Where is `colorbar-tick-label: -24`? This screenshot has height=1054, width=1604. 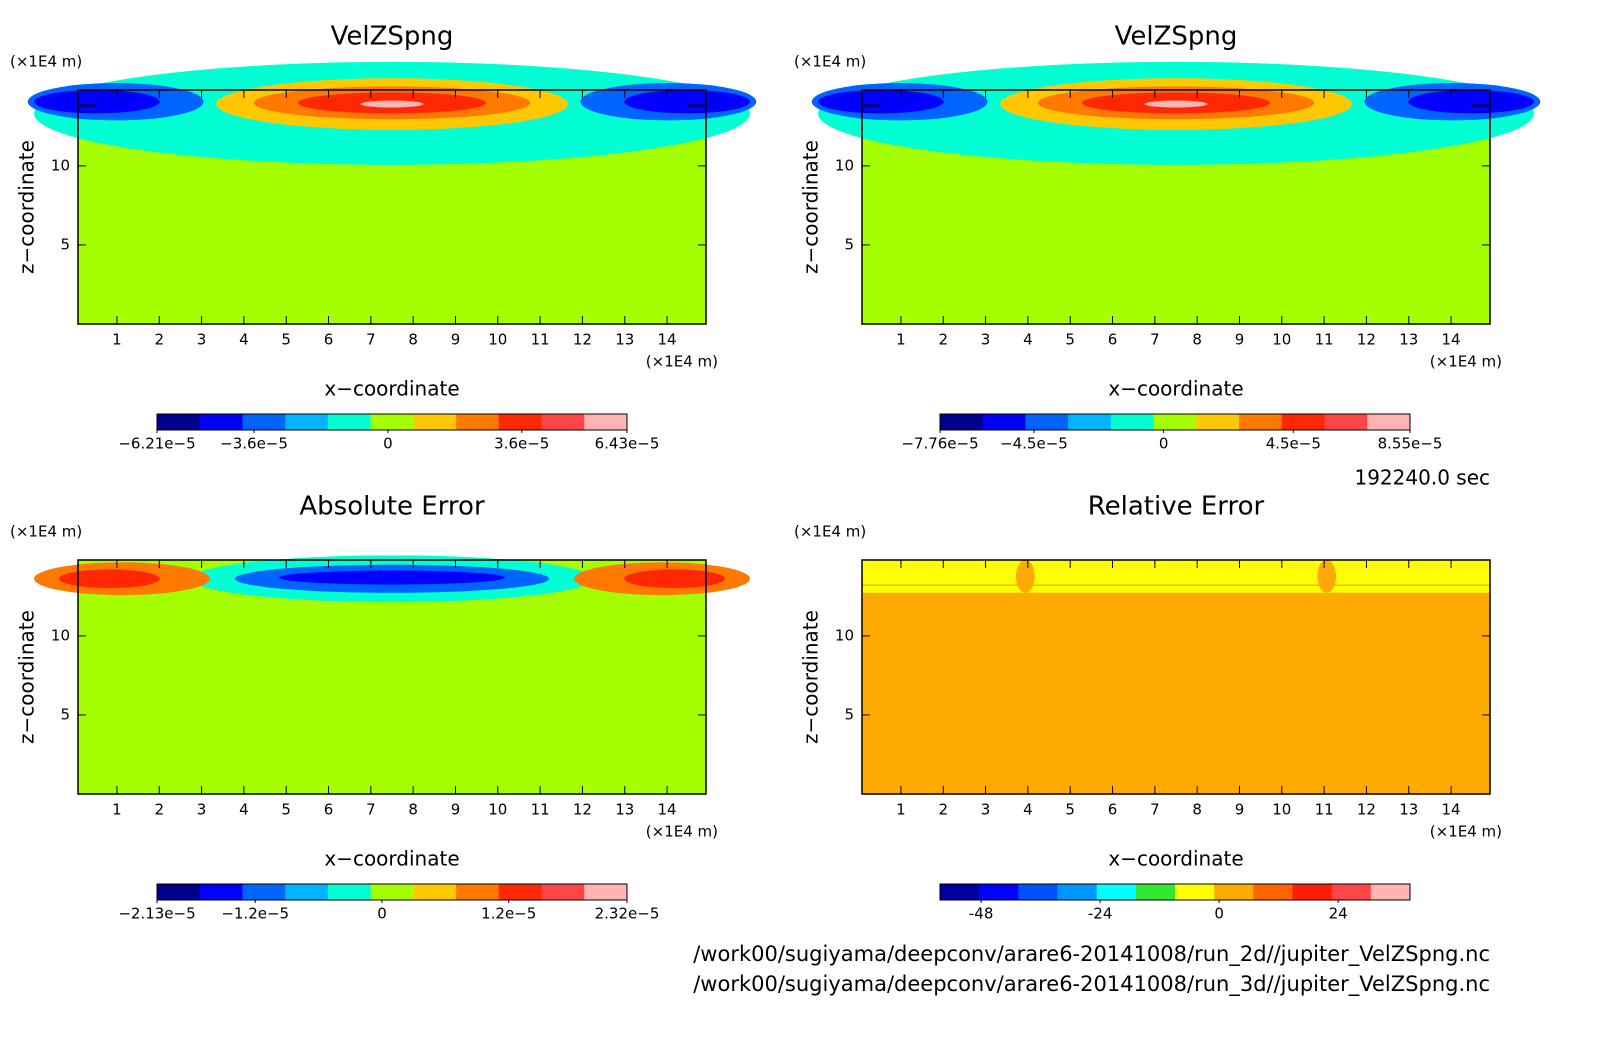 colorbar-tick-label: -24 is located at coordinates (1100, 914).